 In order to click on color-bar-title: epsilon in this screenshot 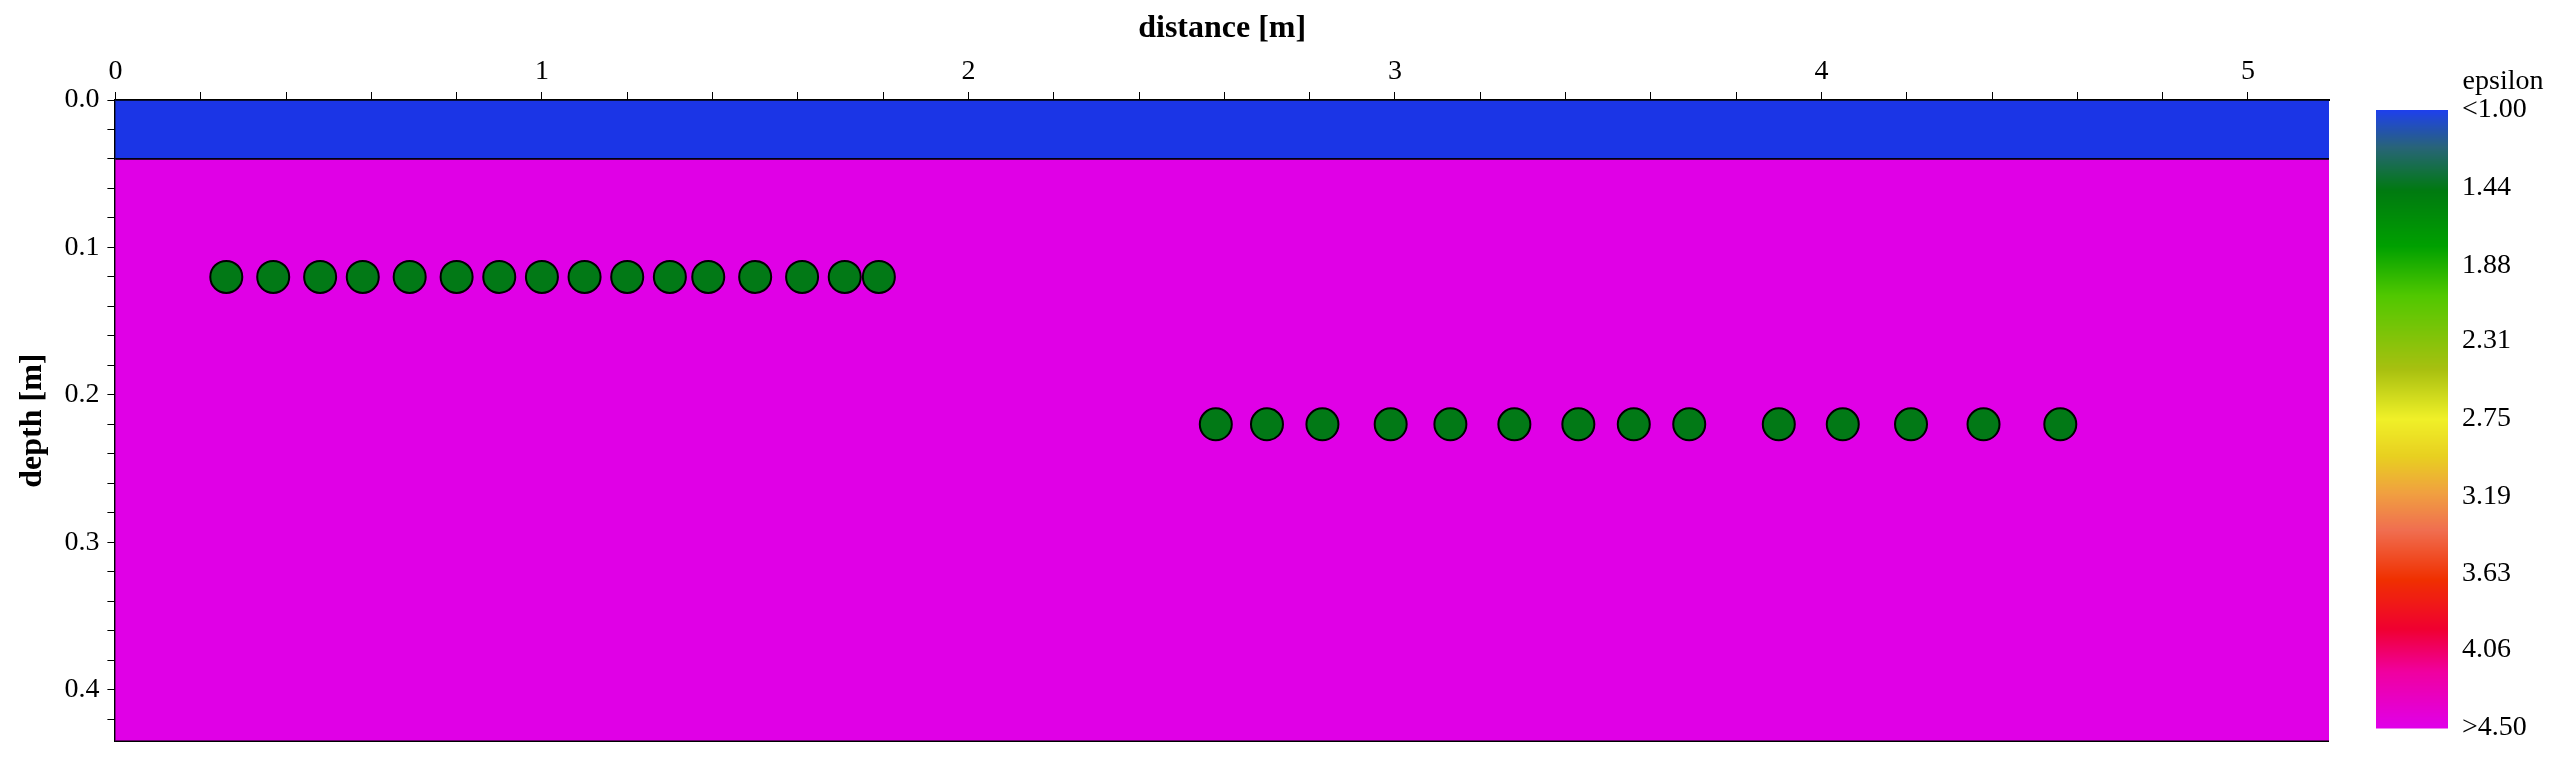, I will do `click(2503, 80)`.